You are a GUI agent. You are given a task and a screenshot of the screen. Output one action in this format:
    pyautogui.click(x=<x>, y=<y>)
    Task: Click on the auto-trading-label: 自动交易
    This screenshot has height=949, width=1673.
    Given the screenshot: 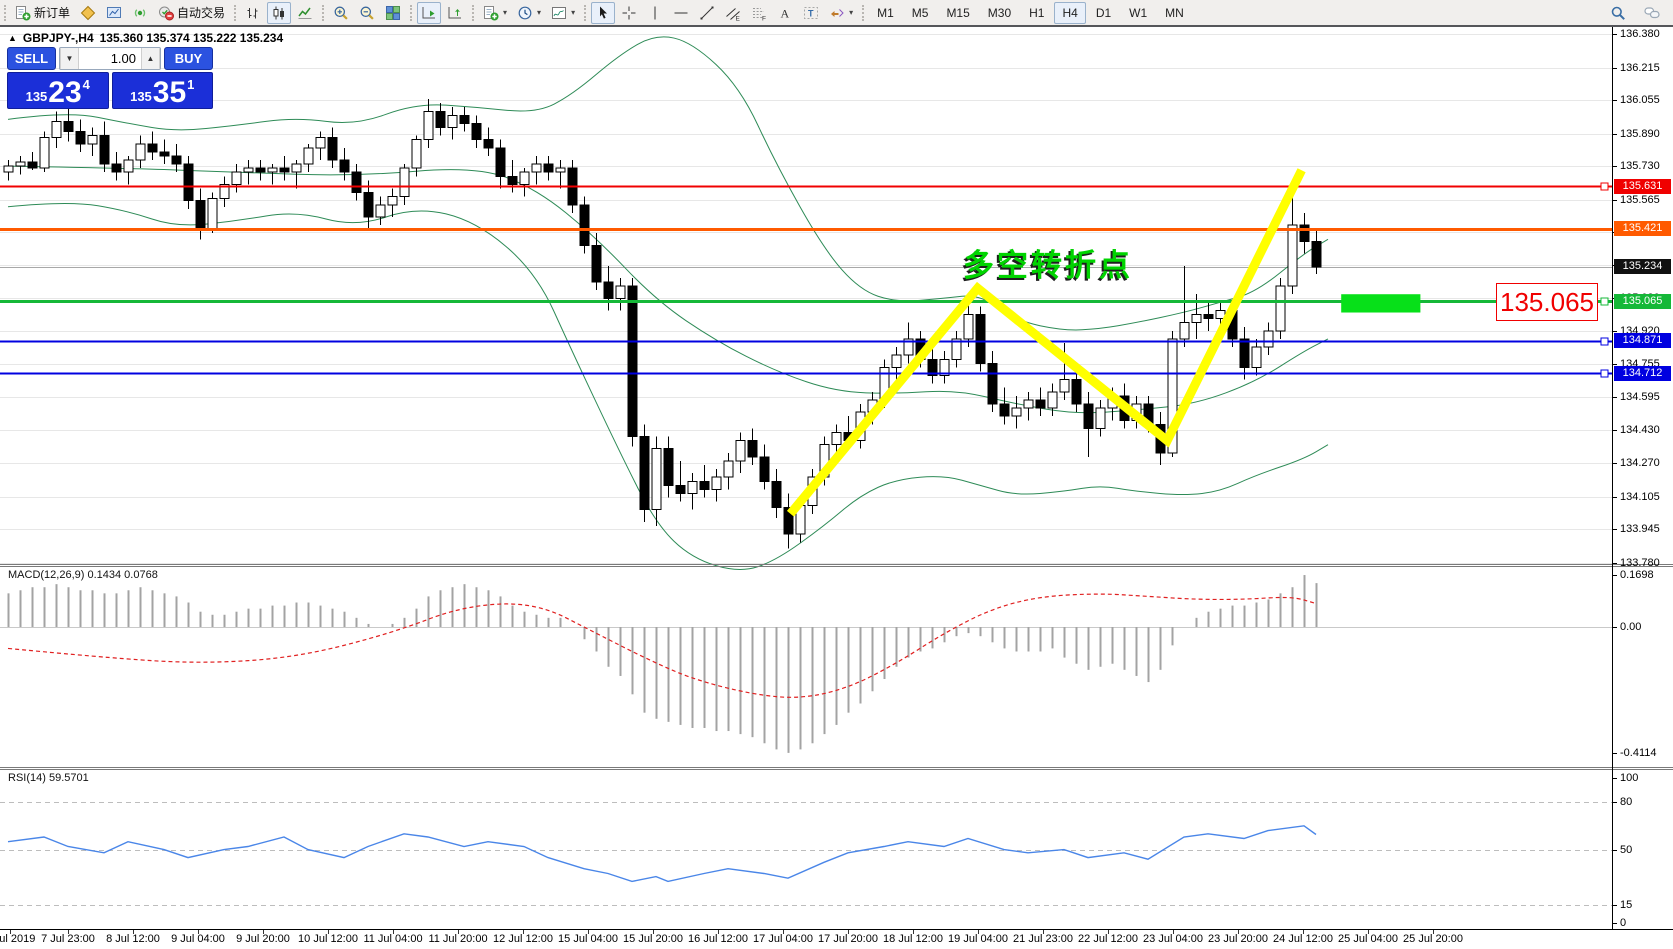 What is the action you would take?
    pyautogui.click(x=201, y=13)
    